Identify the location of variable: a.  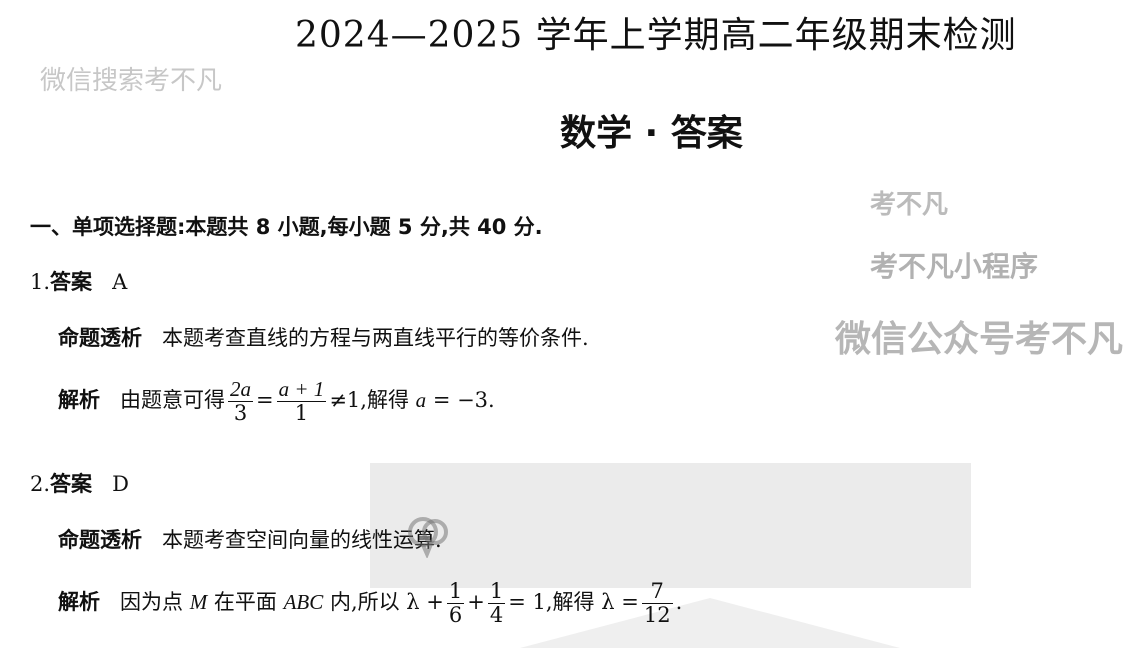
(421, 400).